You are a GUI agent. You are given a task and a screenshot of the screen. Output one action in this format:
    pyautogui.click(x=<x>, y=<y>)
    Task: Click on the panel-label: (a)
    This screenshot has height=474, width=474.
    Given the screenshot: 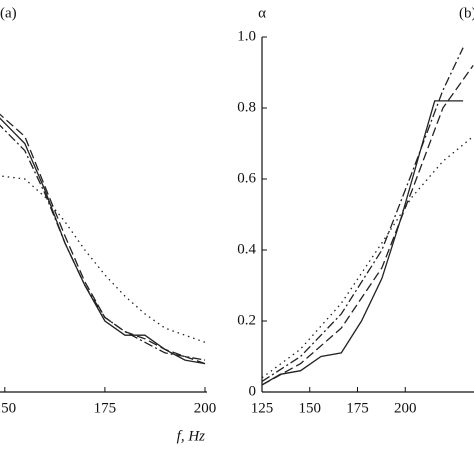 What is the action you would take?
    pyautogui.click(x=8, y=13)
    